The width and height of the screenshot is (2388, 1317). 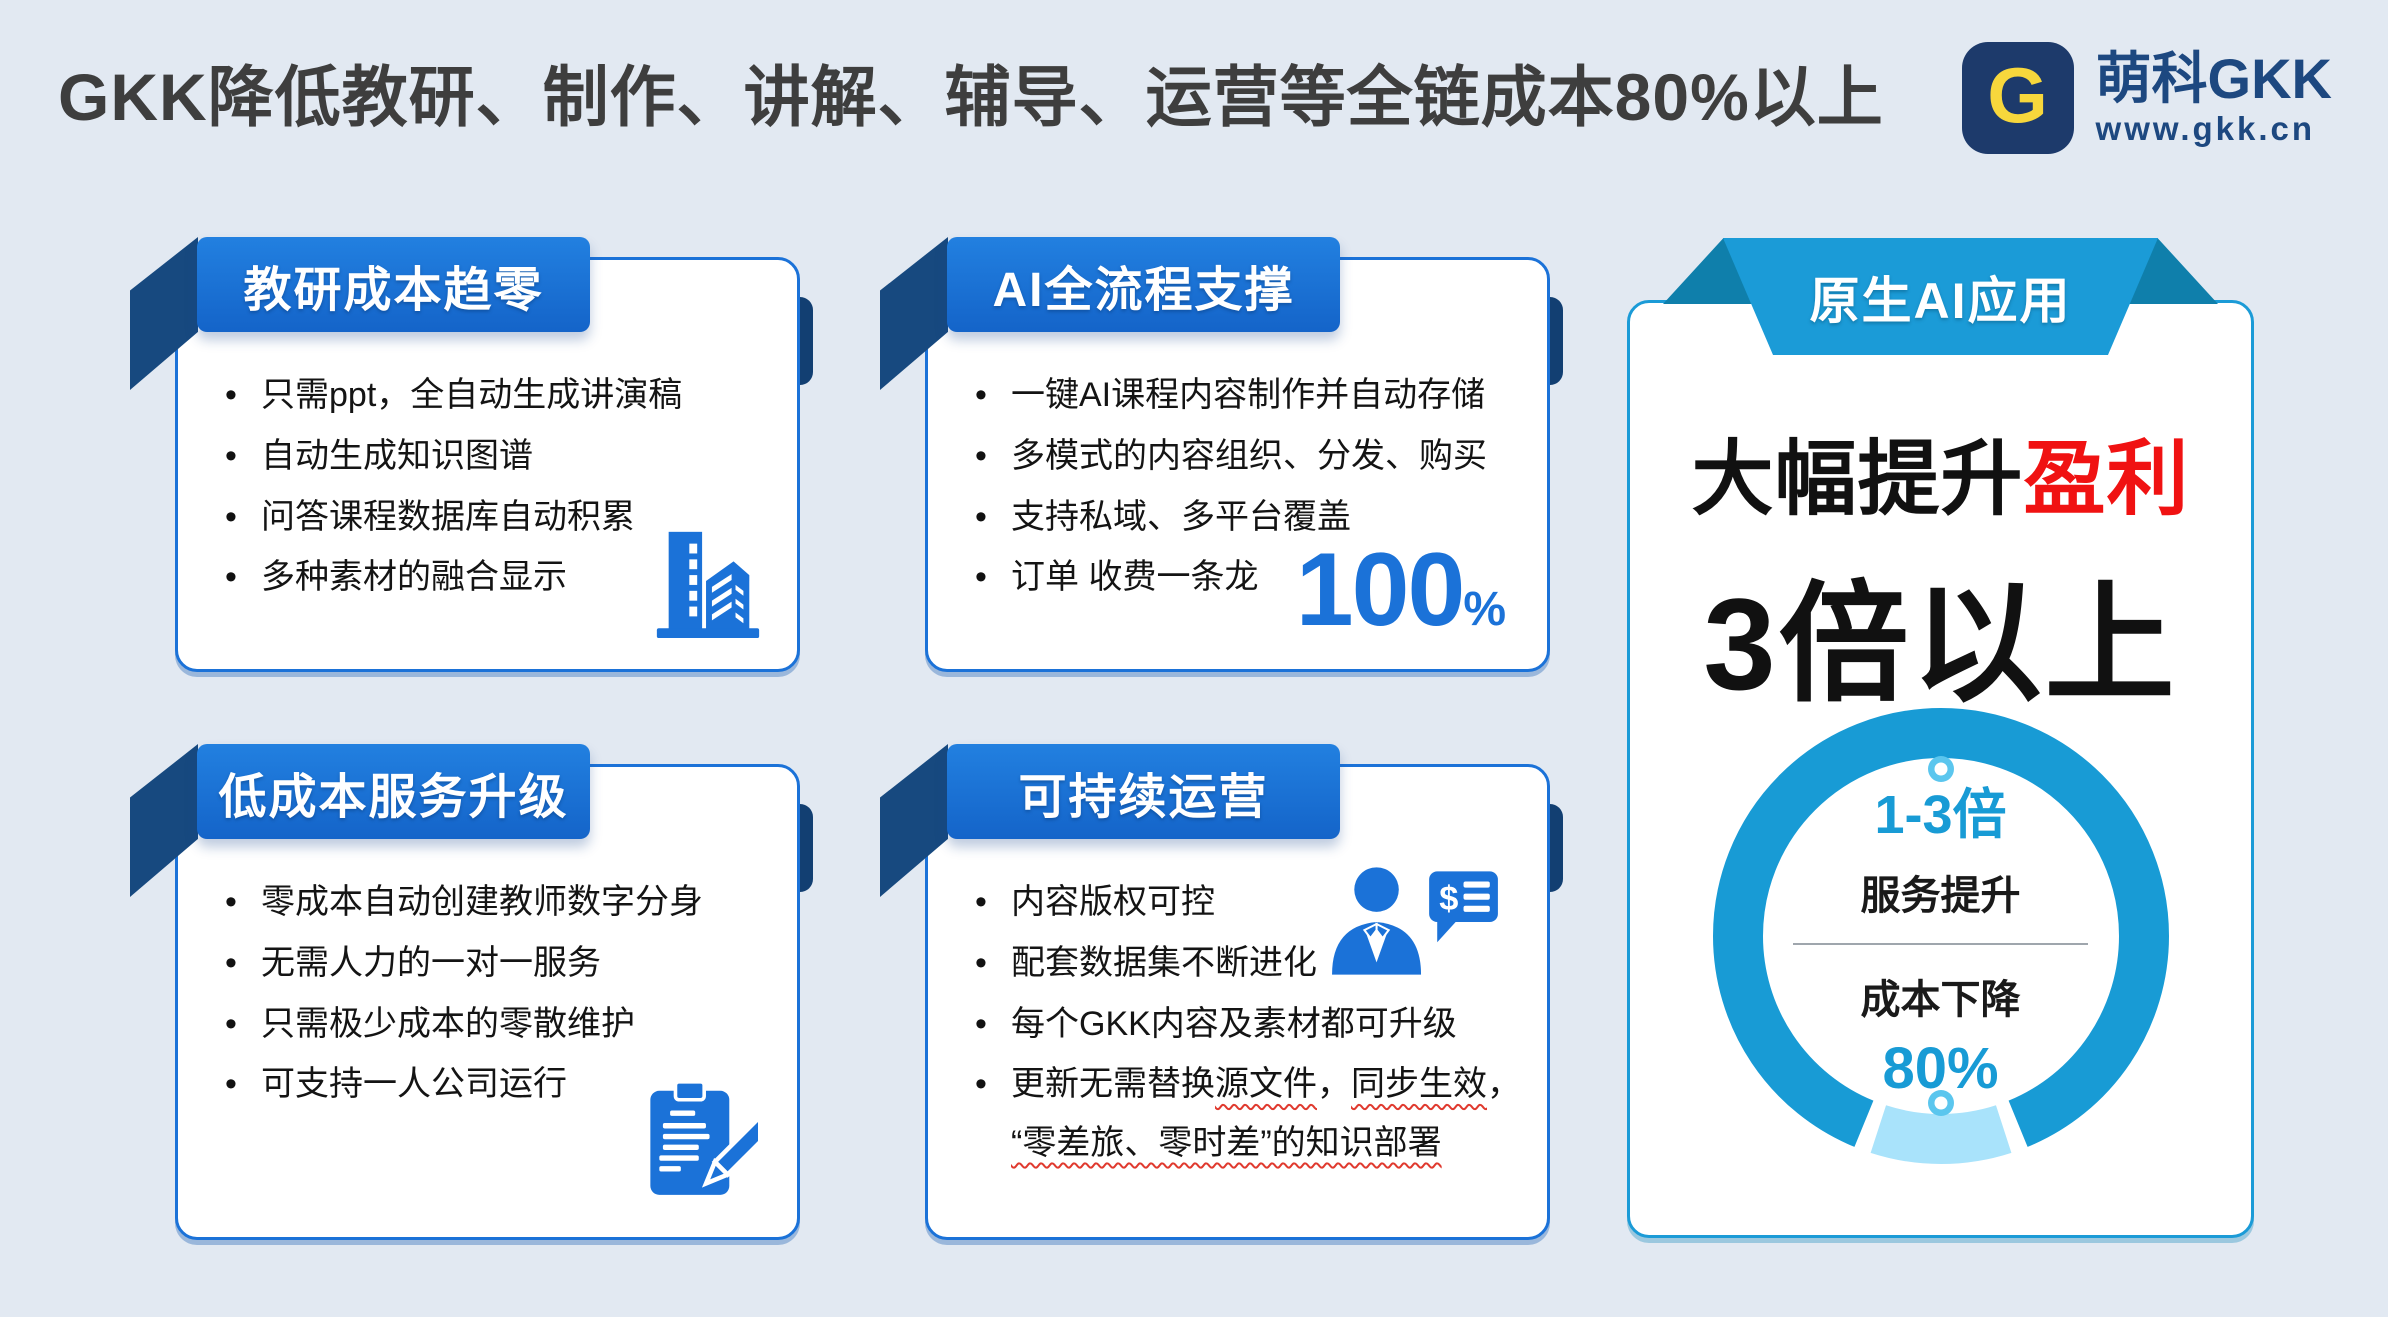 What do you see at coordinates (1419, 1084) in the screenshot?
I see `bullet-text-underlined: 同步生效` at bounding box center [1419, 1084].